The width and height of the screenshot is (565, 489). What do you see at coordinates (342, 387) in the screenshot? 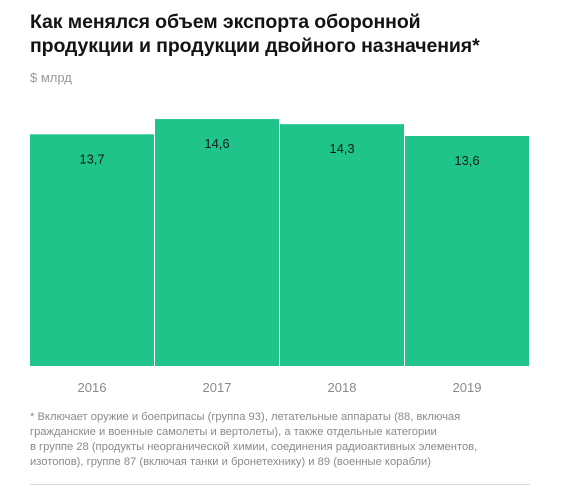
I see `x-tick-2018: 2018` at bounding box center [342, 387].